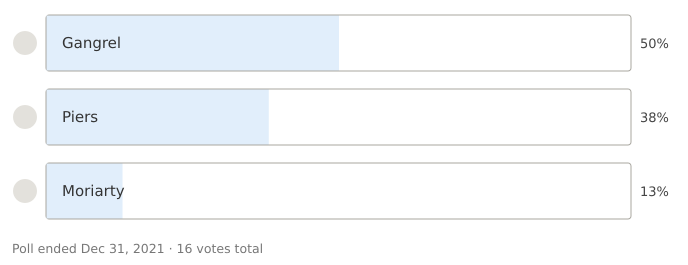  I want to click on y-tick-label: Piers, so click(80, 117).